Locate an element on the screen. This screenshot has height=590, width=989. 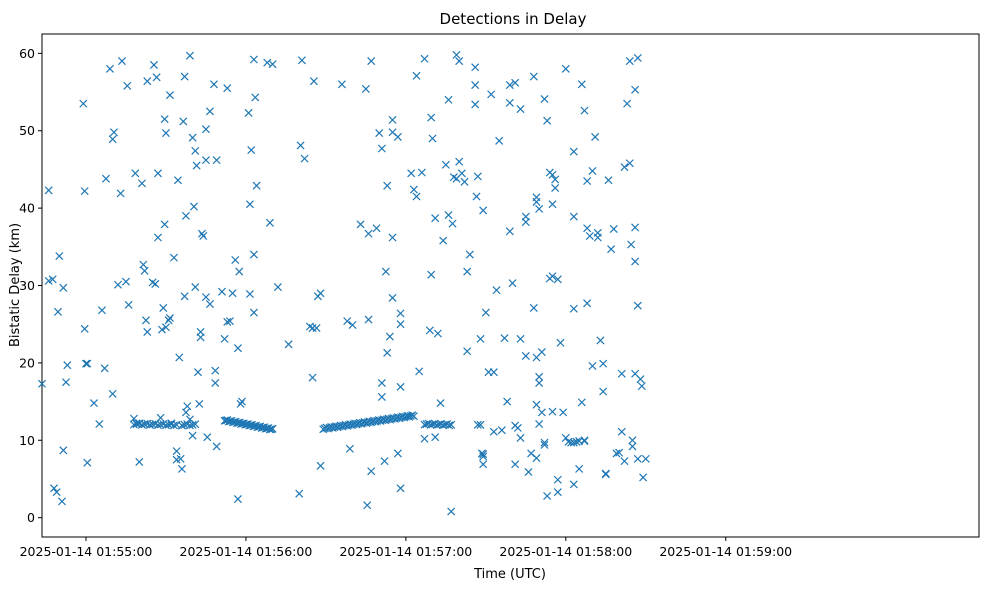
y-tick-label-6: 60 is located at coordinates (27, 53).